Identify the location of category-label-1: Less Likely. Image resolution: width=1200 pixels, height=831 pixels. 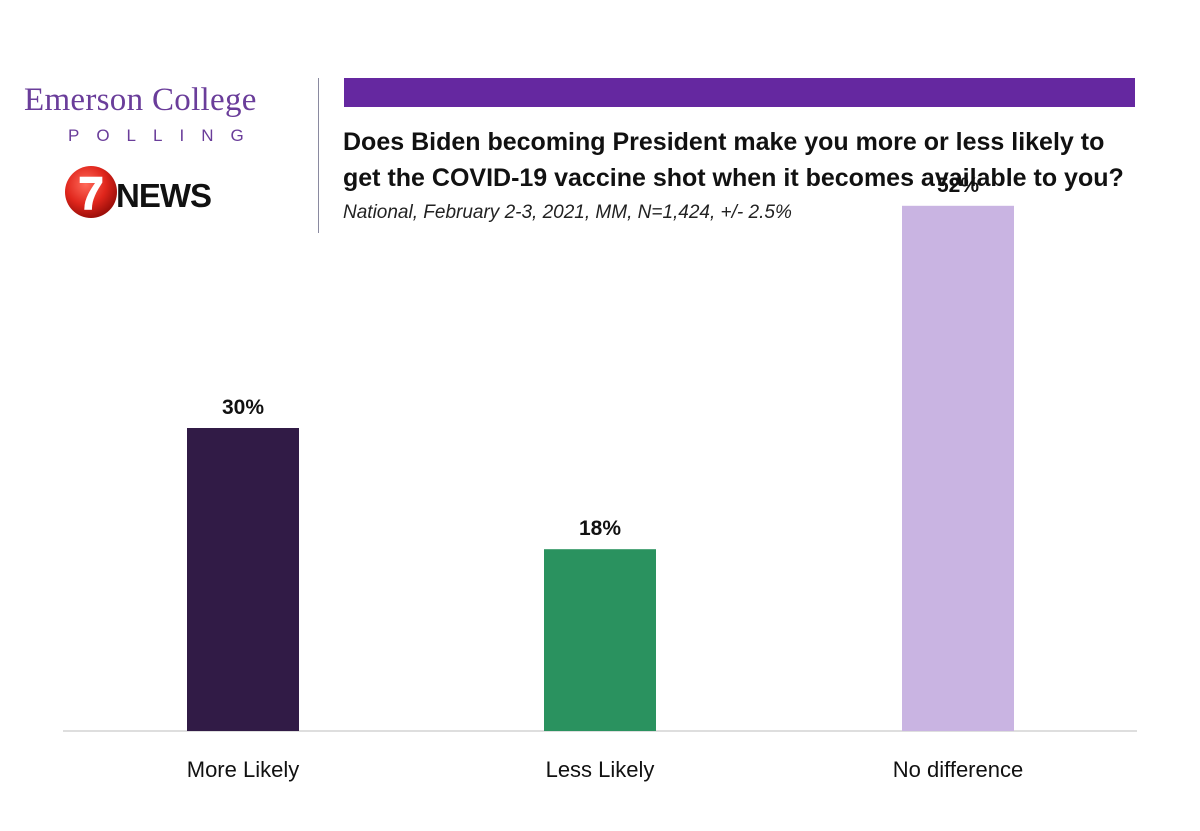
(600, 769).